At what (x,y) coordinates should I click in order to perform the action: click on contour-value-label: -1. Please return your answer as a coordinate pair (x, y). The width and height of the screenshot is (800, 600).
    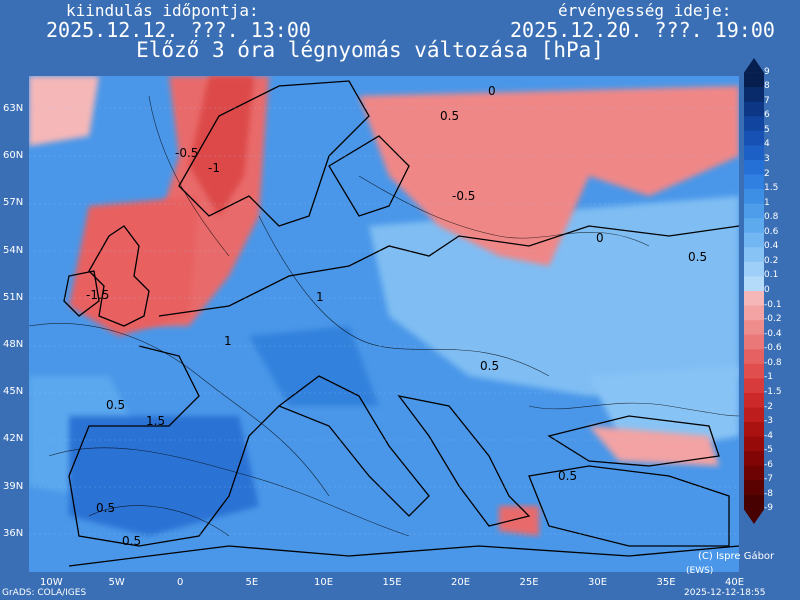
    Looking at the image, I should click on (214, 168).